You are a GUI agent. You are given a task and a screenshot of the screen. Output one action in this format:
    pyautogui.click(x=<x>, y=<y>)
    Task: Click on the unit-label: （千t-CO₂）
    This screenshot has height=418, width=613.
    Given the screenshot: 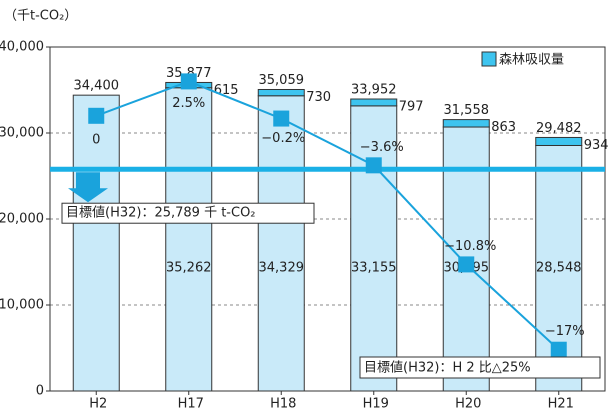 What is the action you would take?
    pyautogui.click(x=40, y=16)
    